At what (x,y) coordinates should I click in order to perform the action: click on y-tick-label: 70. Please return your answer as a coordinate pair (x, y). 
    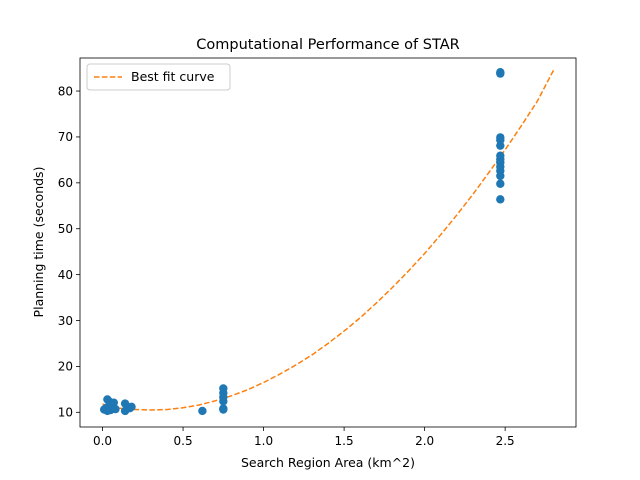
    Looking at the image, I should click on (65, 137).